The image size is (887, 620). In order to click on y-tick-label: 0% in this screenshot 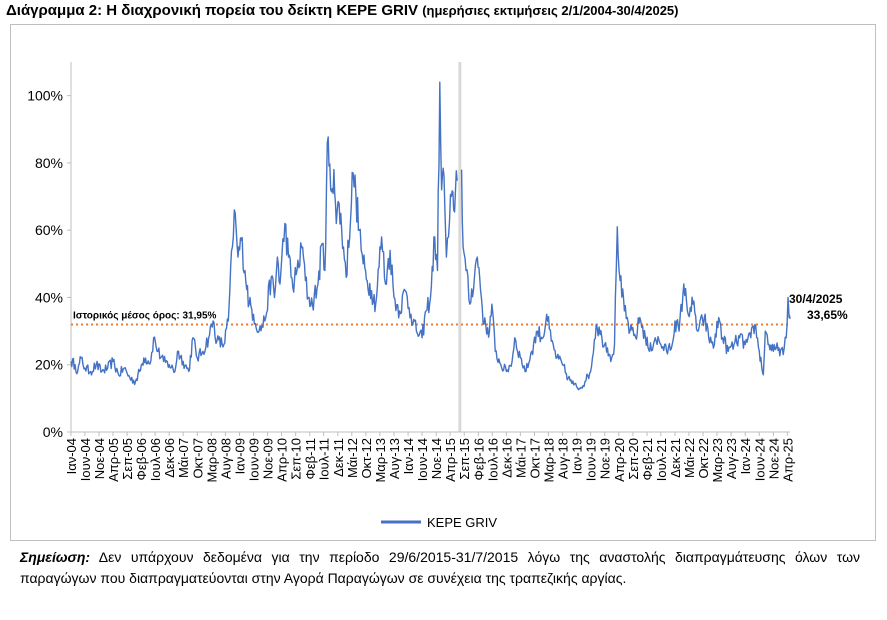, I will do `click(53, 432)`.